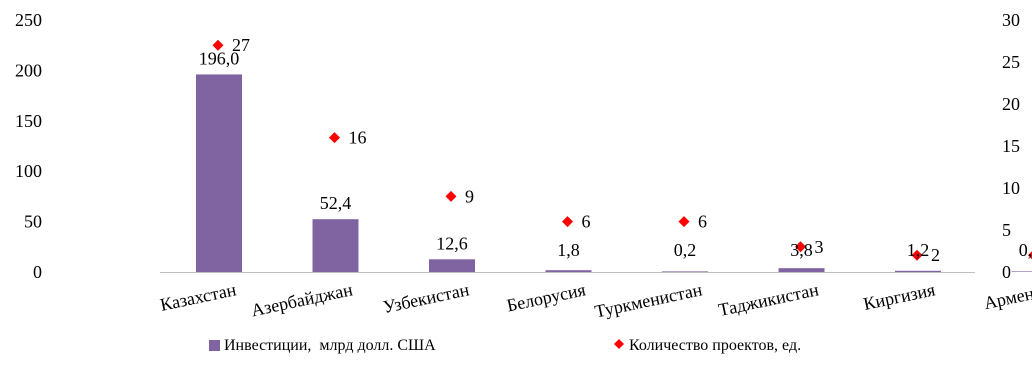 This screenshot has height=365, width=1032. I want to click on y-left-tick-label: 200, so click(28, 70).